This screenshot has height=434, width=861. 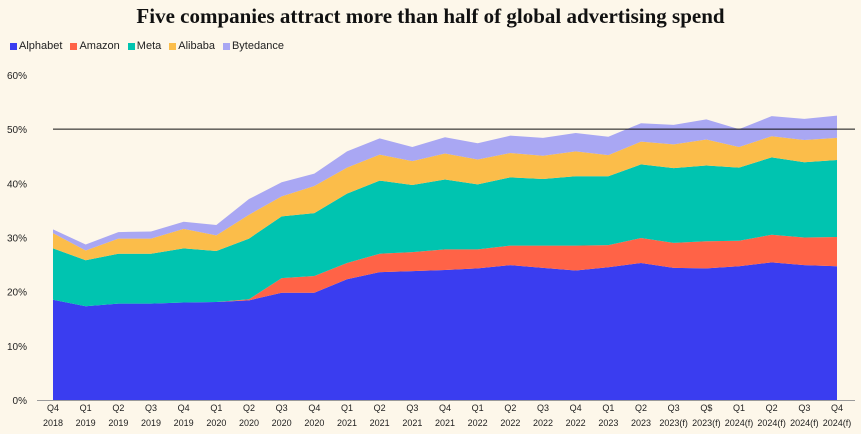 I want to click on legend-swatch-alibaba, so click(x=173, y=46).